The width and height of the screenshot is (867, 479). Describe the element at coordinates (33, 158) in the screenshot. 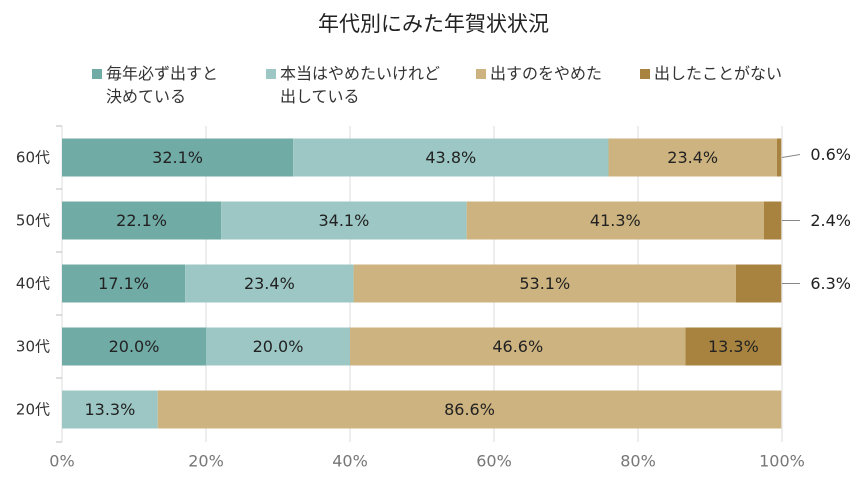

I see `y-tick-label-0: 60代` at that location.